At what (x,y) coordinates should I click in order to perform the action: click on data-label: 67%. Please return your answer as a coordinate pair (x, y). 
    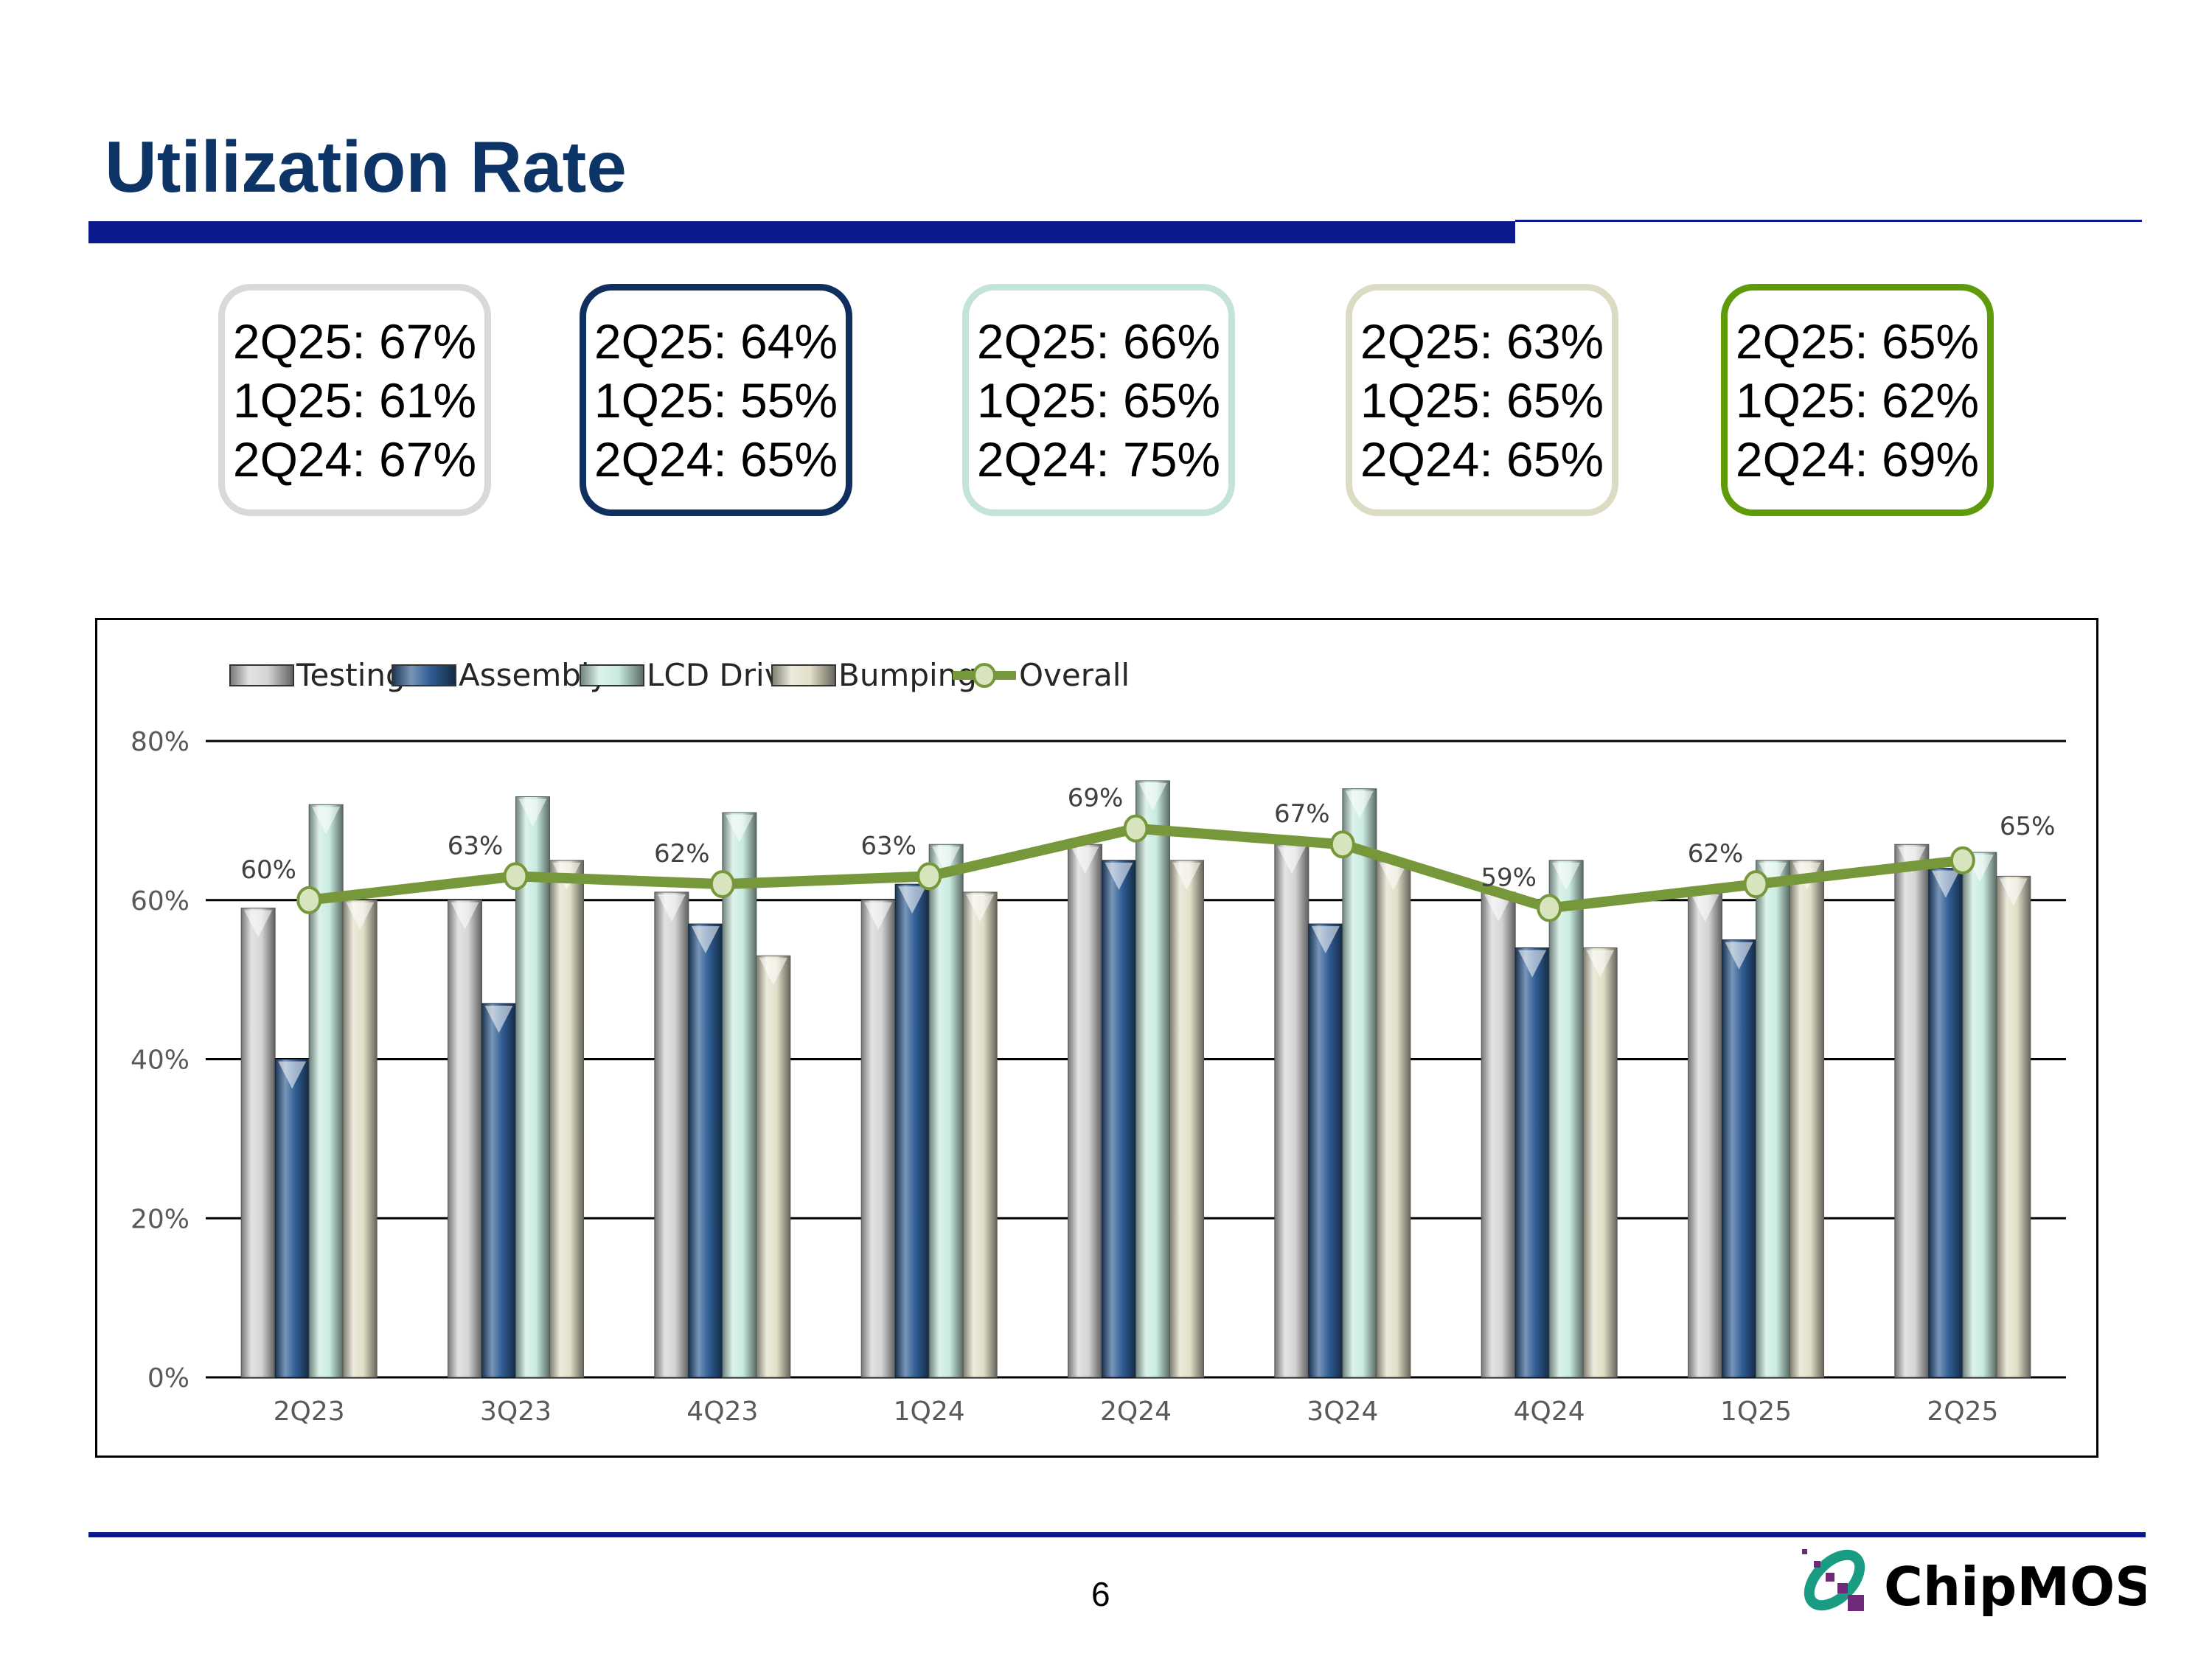
    Looking at the image, I should click on (1302, 814).